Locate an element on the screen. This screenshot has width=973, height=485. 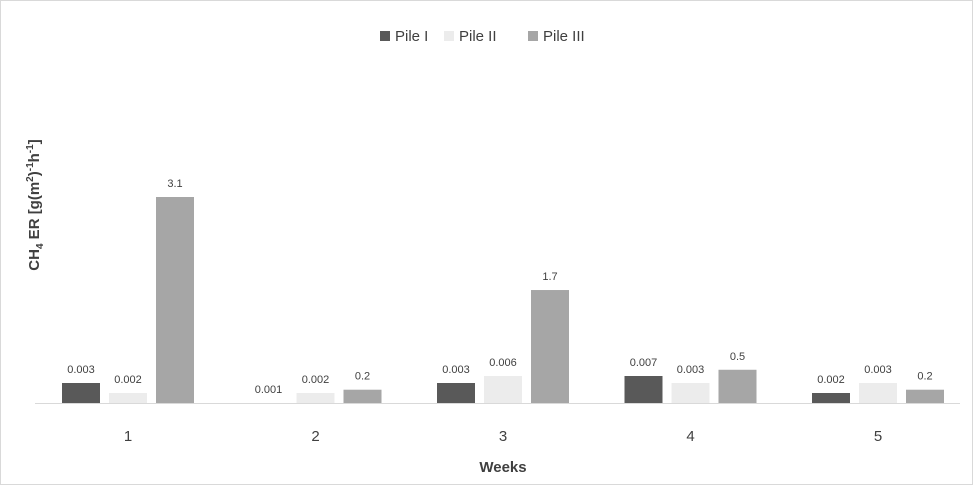
data-label-pile-iii-week-5: 0.2 is located at coordinates (924, 377).